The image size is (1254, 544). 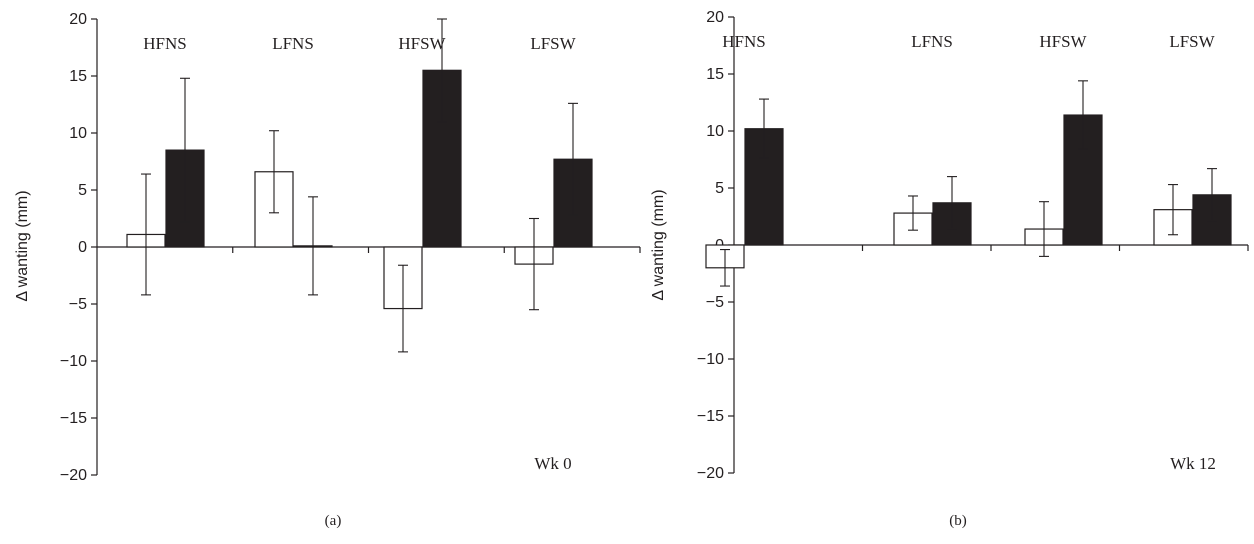 I want to click on panel-label: (a), so click(x=333, y=521).